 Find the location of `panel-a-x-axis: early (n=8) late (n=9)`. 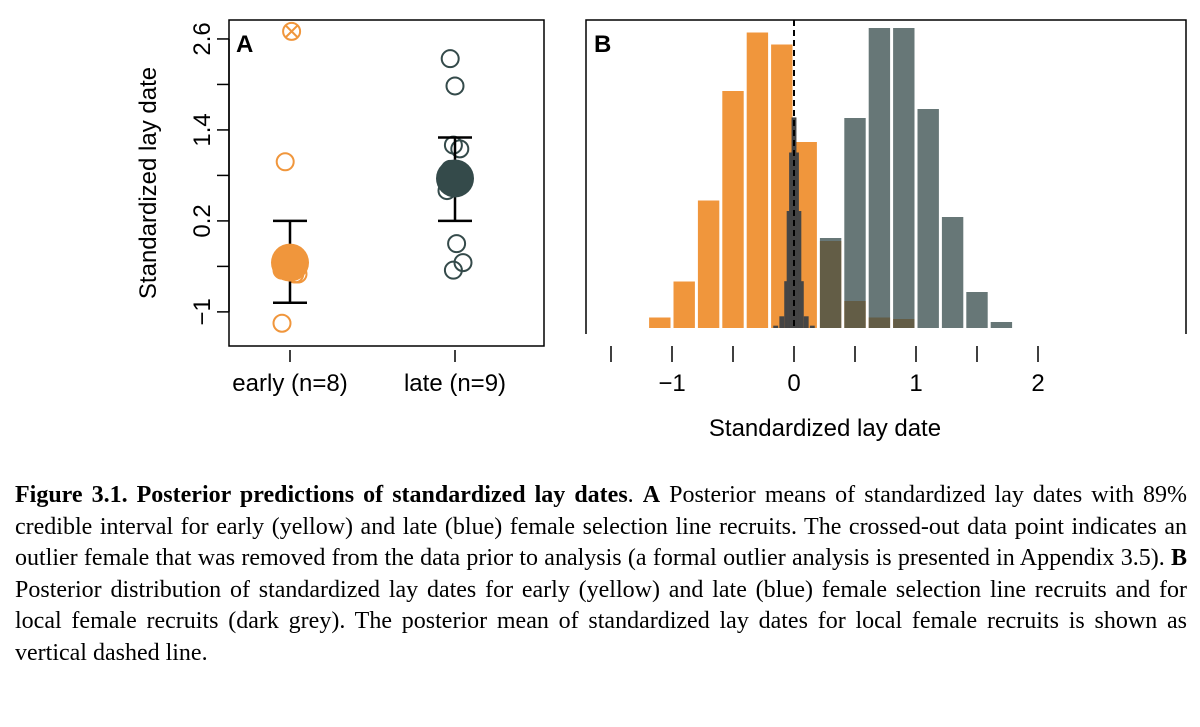

panel-a-x-axis: early (n=8) late (n=9) is located at coordinates (369, 373).